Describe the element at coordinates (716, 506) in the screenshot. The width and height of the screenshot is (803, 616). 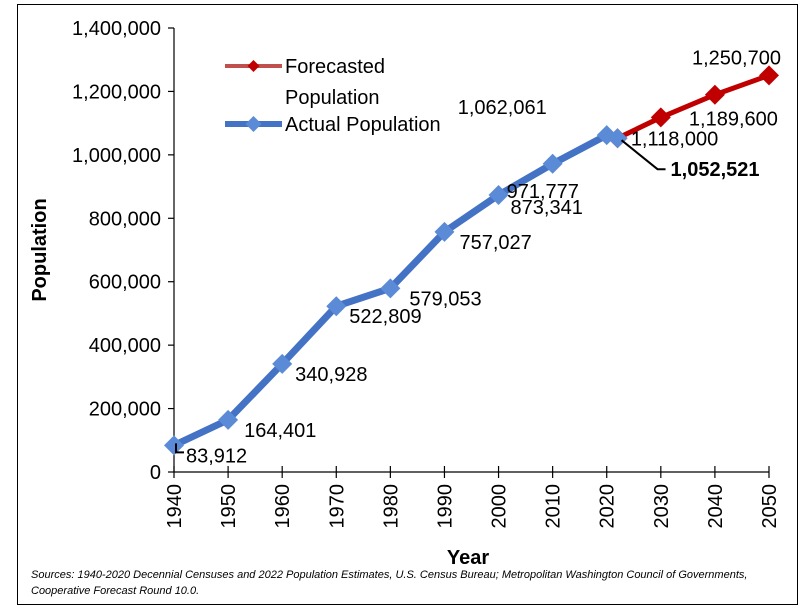
I see `x-tick-label: 2040` at that location.